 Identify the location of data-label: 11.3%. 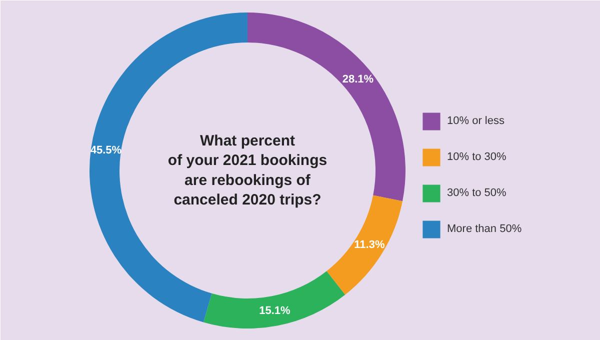
(369, 245).